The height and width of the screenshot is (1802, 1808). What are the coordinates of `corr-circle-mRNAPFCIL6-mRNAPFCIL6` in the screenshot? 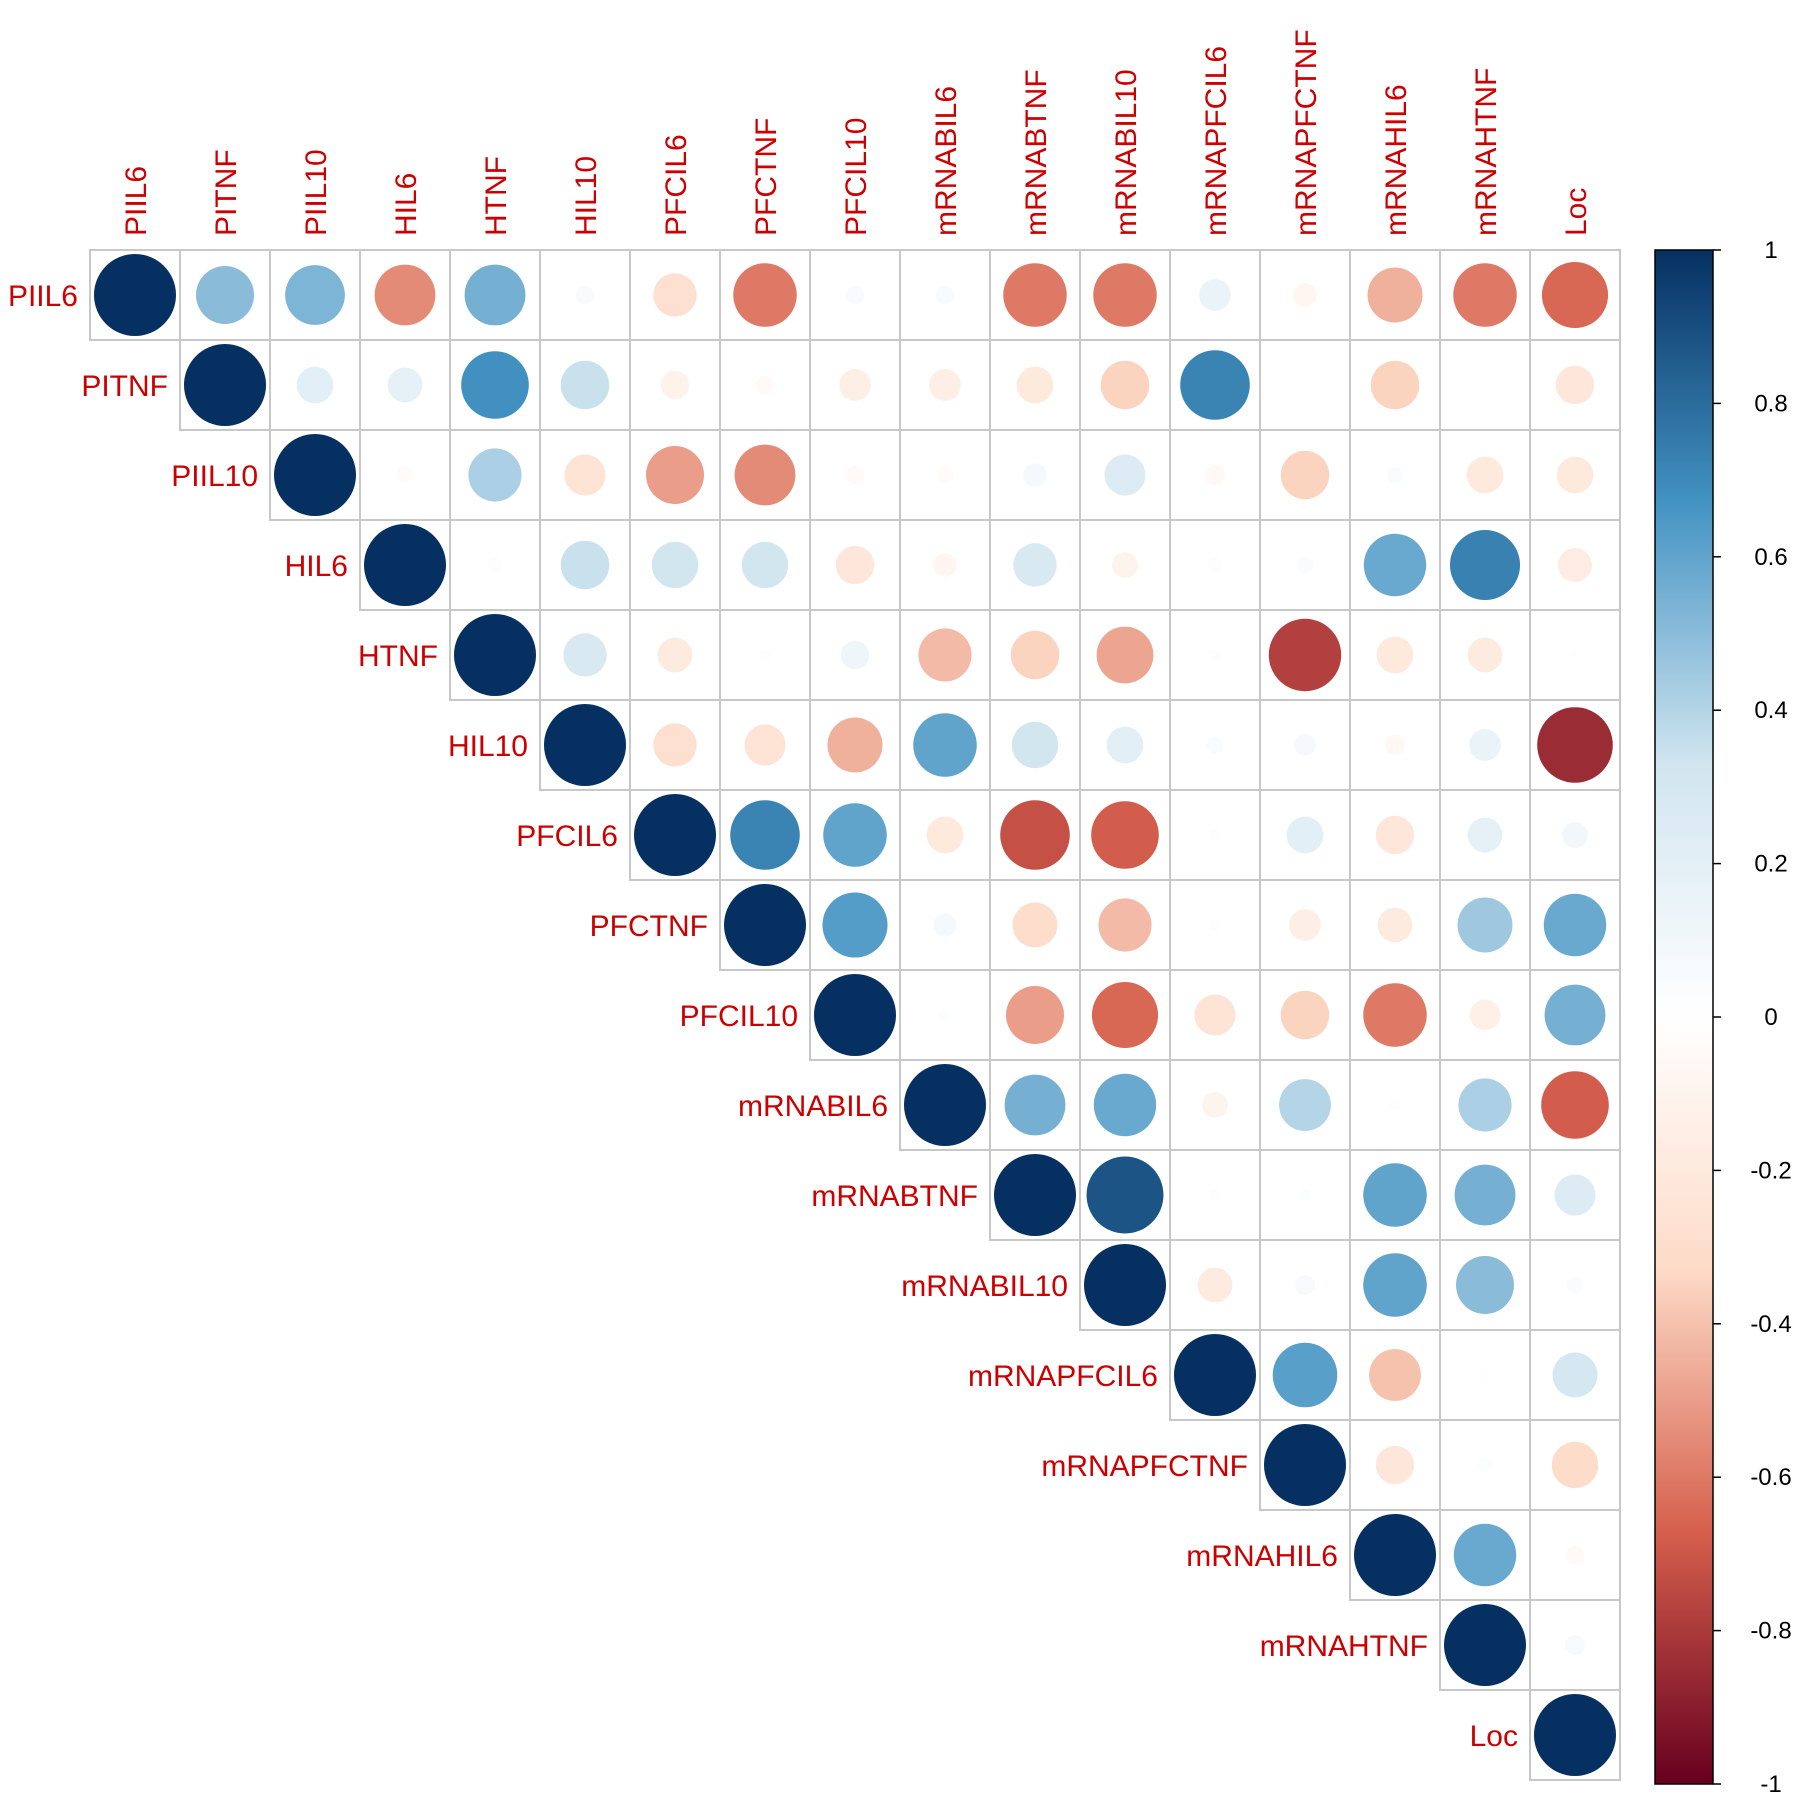 It's located at (1215, 1375).